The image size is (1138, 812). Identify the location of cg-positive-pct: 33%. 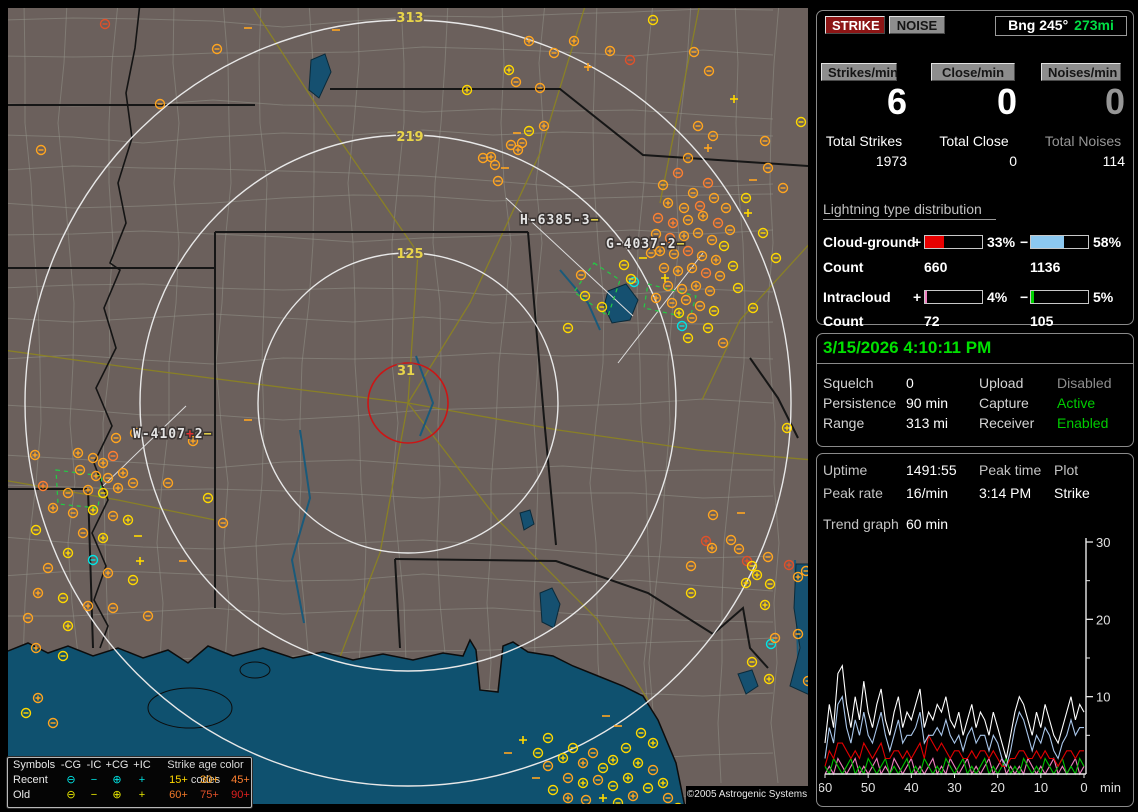
(1001, 242).